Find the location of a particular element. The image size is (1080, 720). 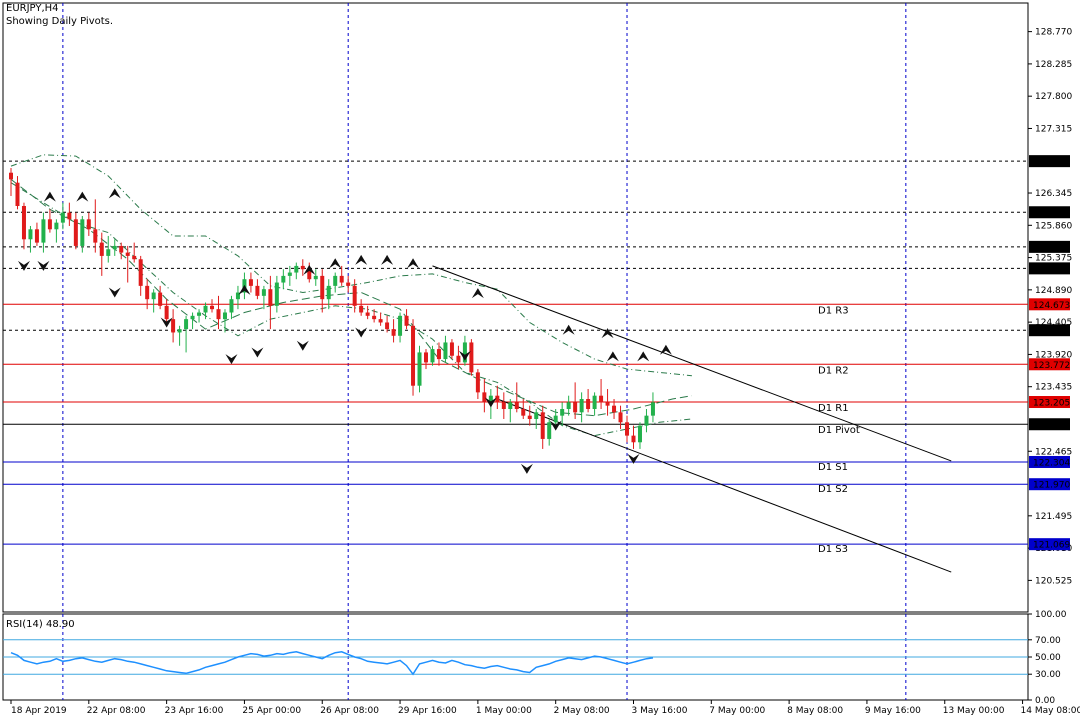

horizontal-level-label: 126.824 is located at coordinates (1051, 163).